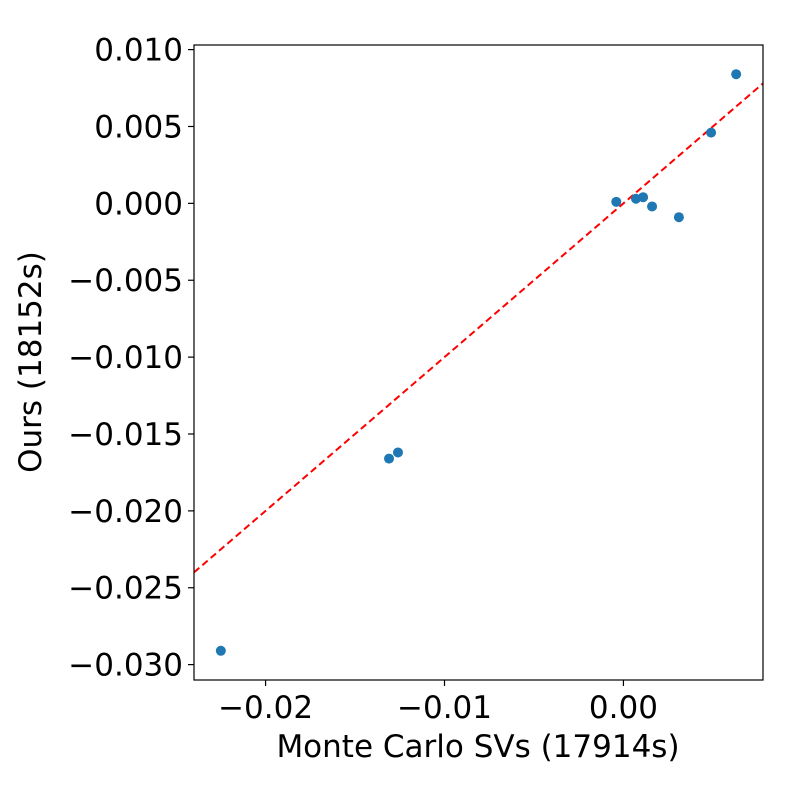  Describe the element at coordinates (138, 51) in the screenshot. I see `y-tick-label: 0.010` at that location.